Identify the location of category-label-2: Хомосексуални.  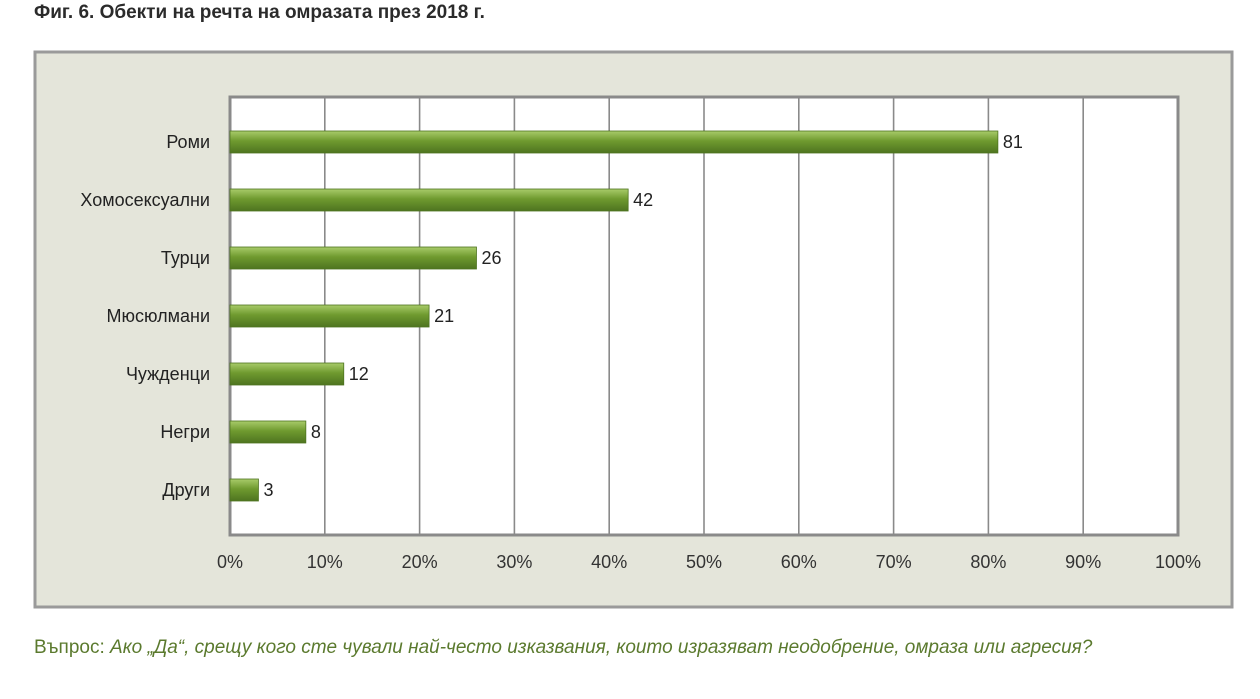
(145, 200).